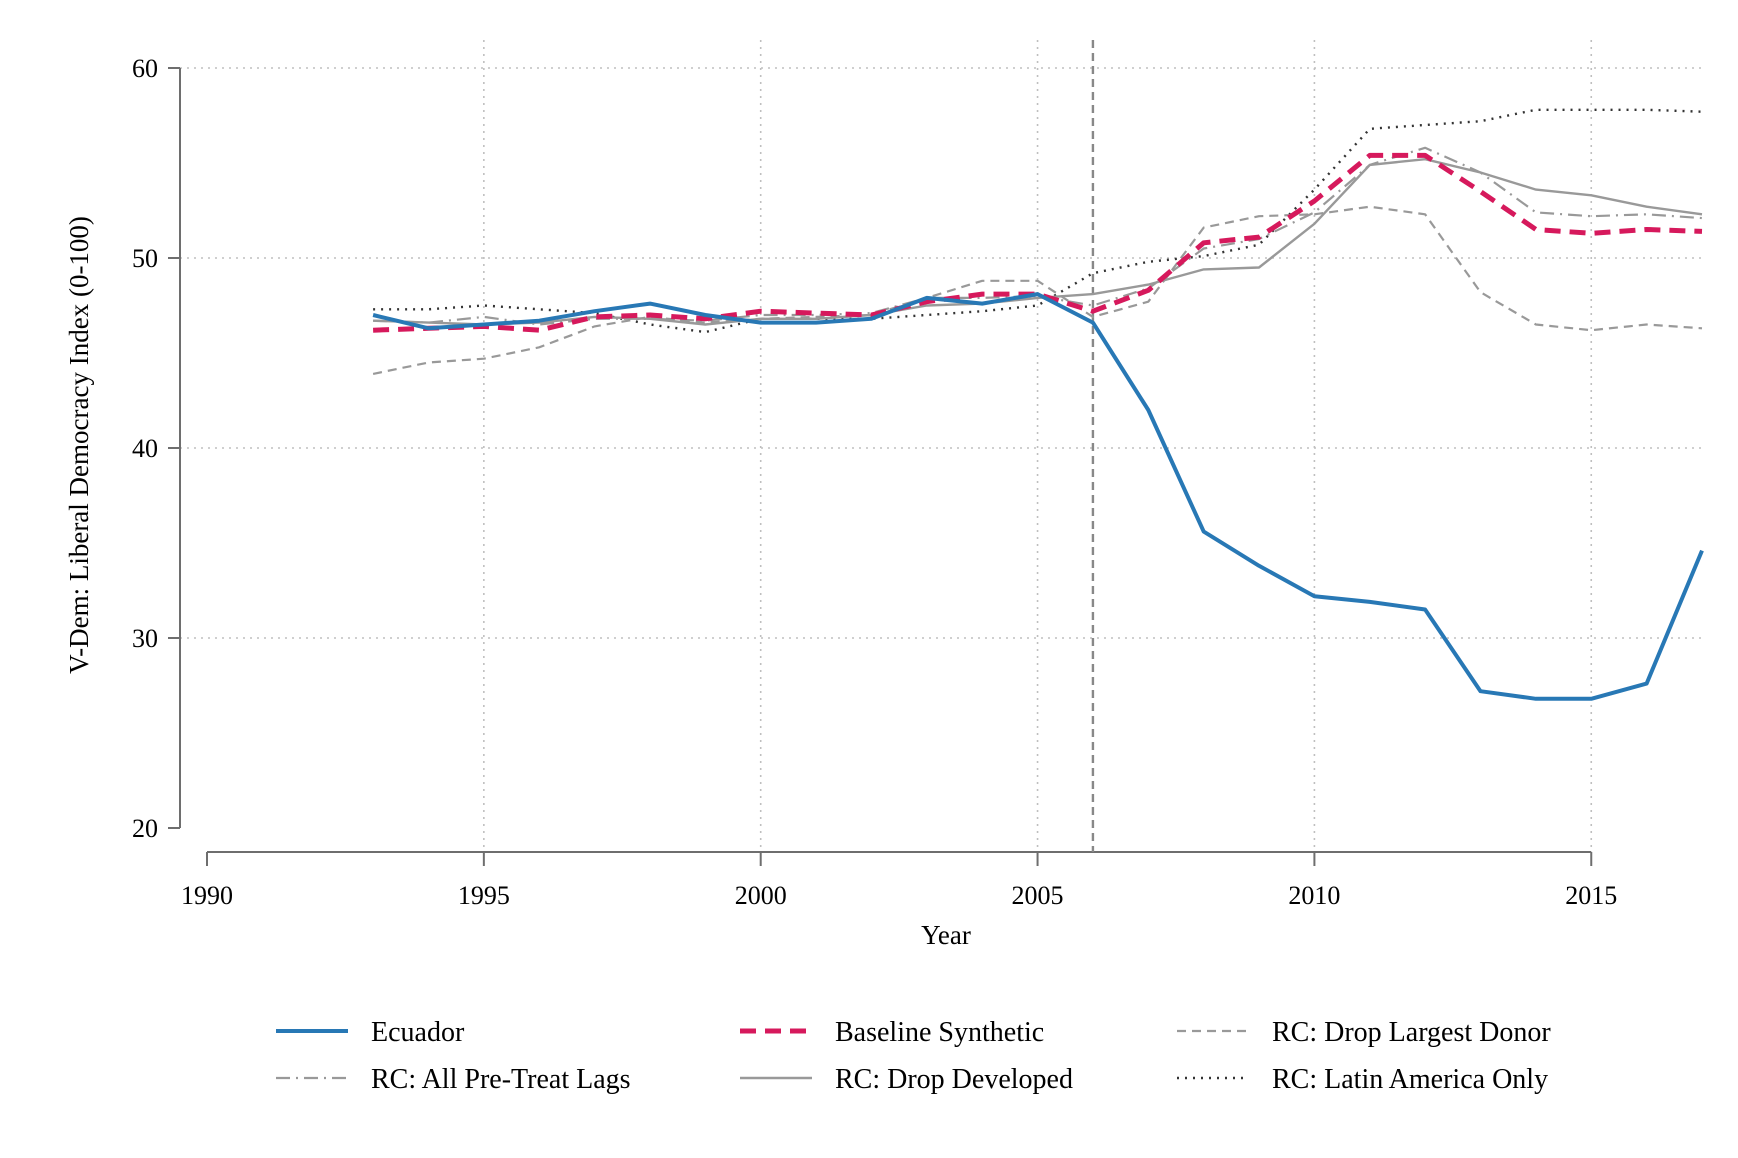 The width and height of the screenshot is (1738, 1158). I want to click on y-tick-label-60: 60, so click(145, 68).